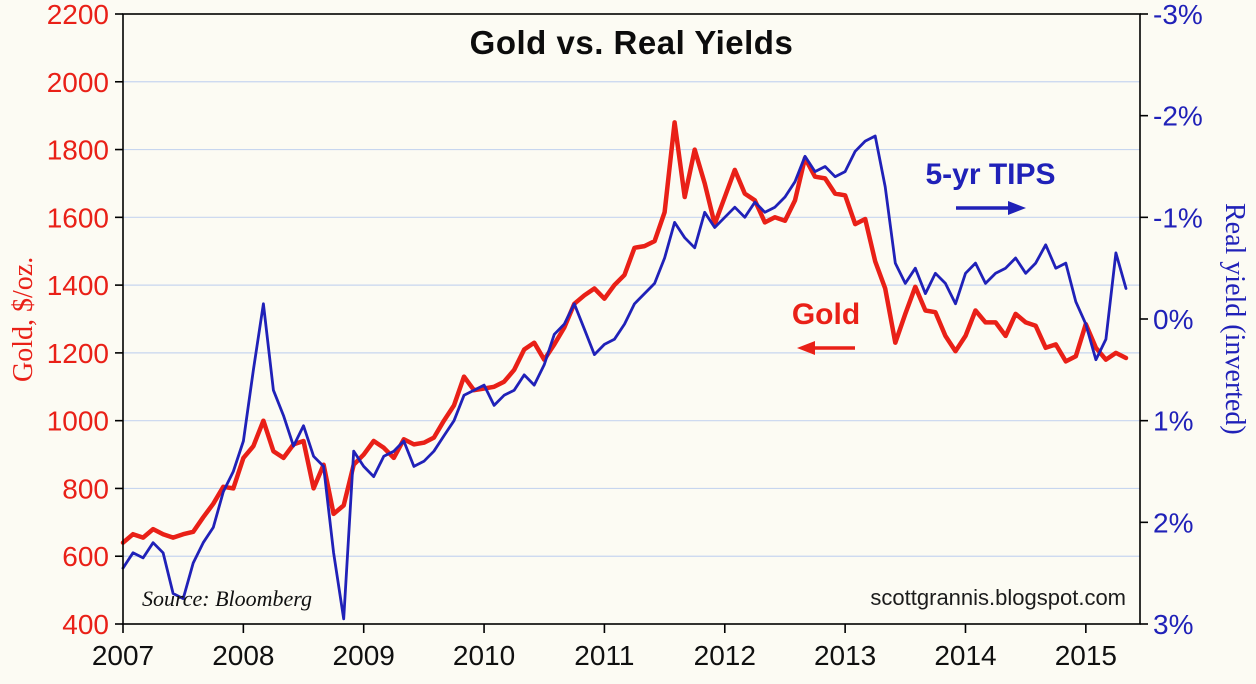 This screenshot has width=1256, height=684. What do you see at coordinates (123, 655) in the screenshot?
I see `x-axis-tick-label: 2007` at bounding box center [123, 655].